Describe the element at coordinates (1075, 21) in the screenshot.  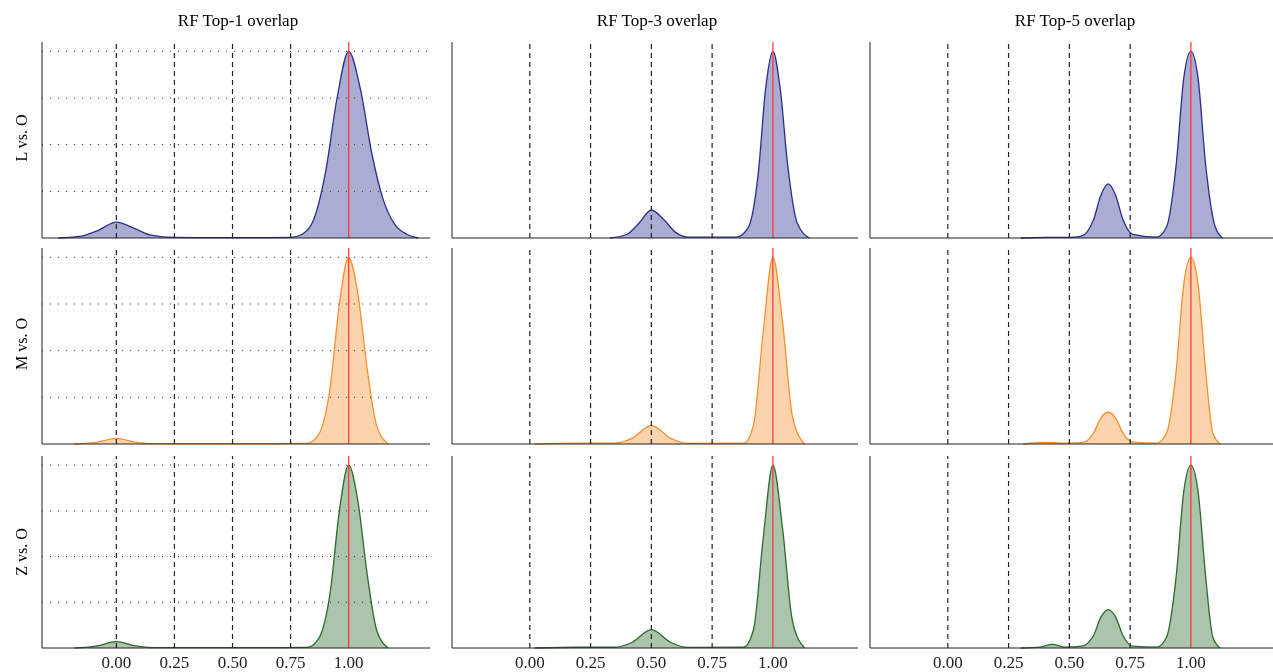
I see `chart-title: RF Top-5 overlap` at that location.